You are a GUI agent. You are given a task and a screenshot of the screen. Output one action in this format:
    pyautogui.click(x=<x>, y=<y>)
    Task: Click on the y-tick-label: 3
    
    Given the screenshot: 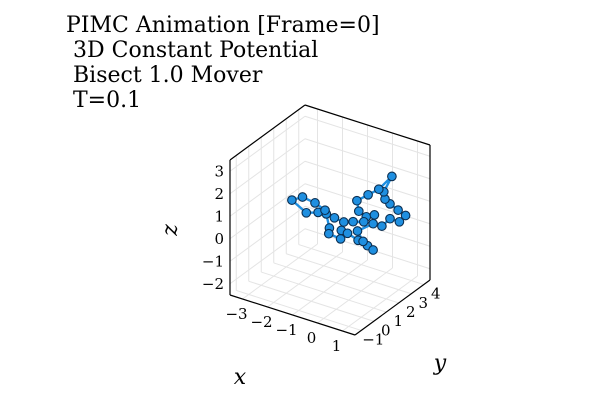 What is the action you would take?
    pyautogui.click(x=423, y=303)
    